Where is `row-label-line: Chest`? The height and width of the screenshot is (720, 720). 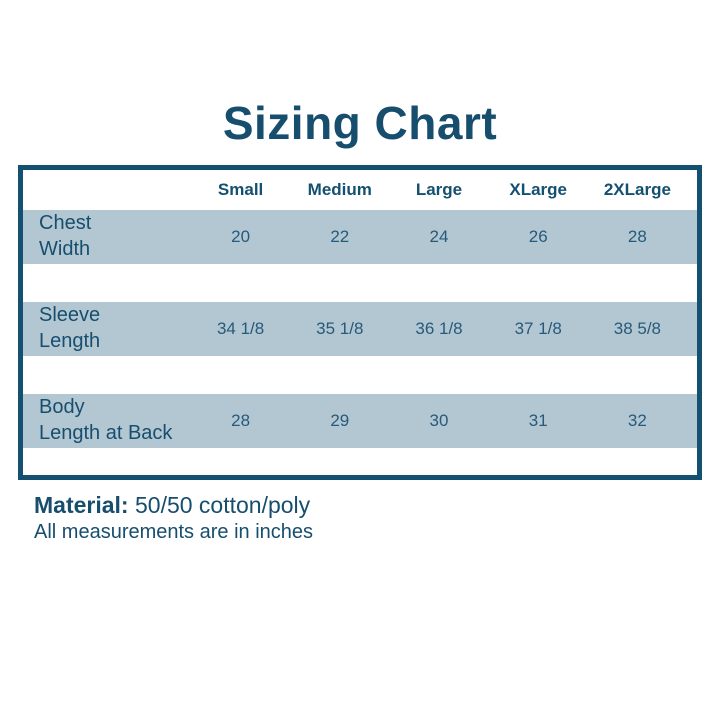 row-label-line: Chest is located at coordinates (65, 223).